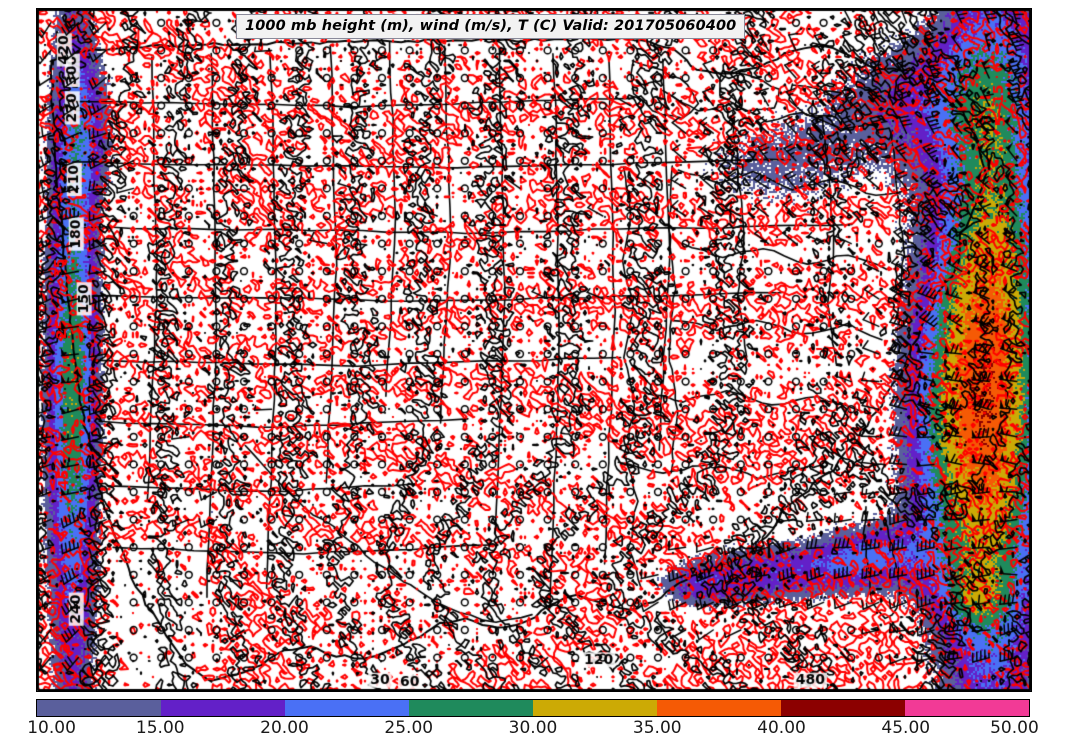 Image resolution: width=1065 pixels, height=745 pixels. I want to click on colorbar-tick-45-00: 45.00, so click(906, 728).